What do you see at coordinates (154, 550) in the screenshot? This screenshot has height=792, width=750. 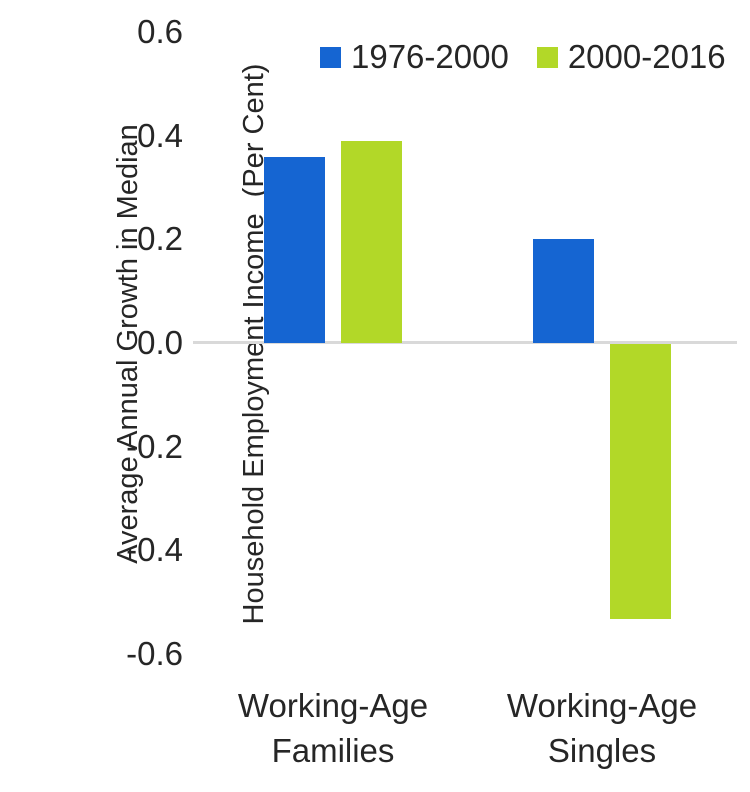 I see `y-tick-label--0.4: -0.4` at bounding box center [154, 550].